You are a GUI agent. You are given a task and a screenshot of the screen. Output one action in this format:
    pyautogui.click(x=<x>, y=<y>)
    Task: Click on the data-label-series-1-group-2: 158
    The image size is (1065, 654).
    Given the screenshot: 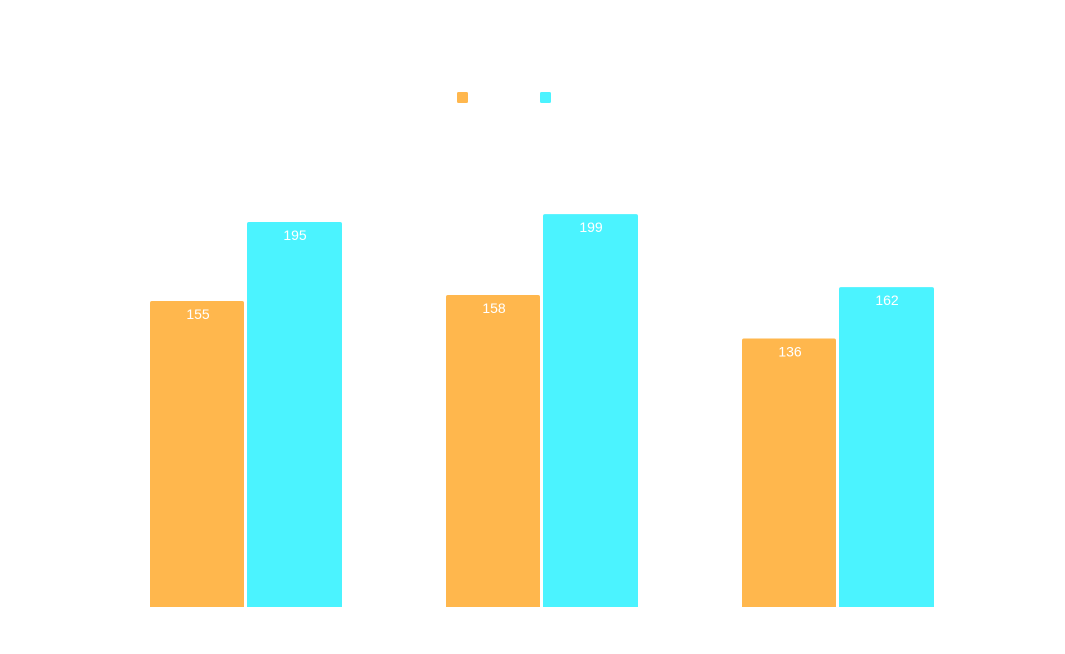 What is the action you would take?
    pyautogui.click(x=494, y=308)
    